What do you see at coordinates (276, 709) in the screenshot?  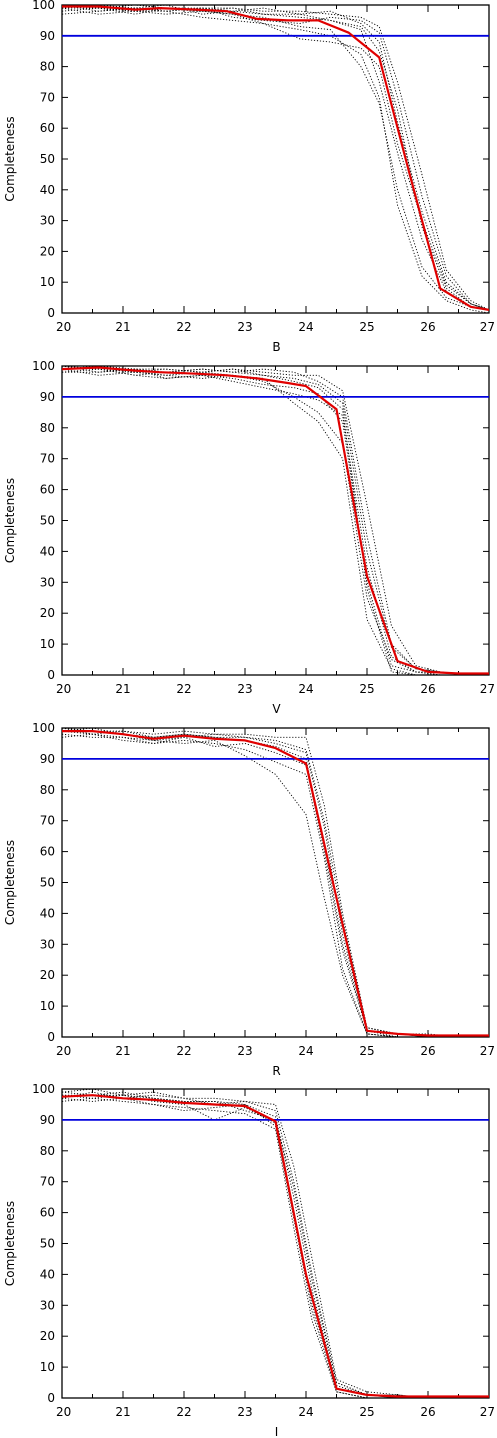 I see `x-axis-label: V` at bounding box center [276, 709].